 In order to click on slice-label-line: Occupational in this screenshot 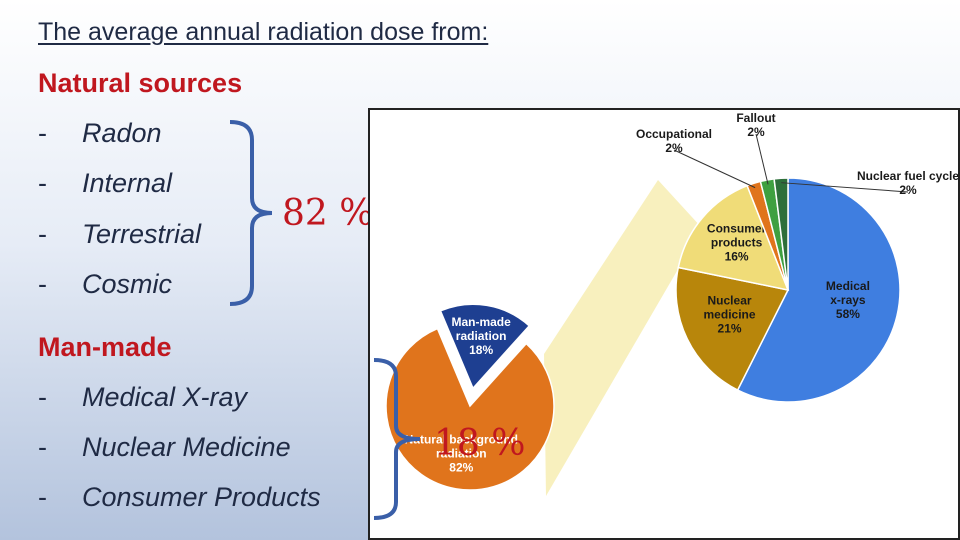, I will do `click(674, 134)`.